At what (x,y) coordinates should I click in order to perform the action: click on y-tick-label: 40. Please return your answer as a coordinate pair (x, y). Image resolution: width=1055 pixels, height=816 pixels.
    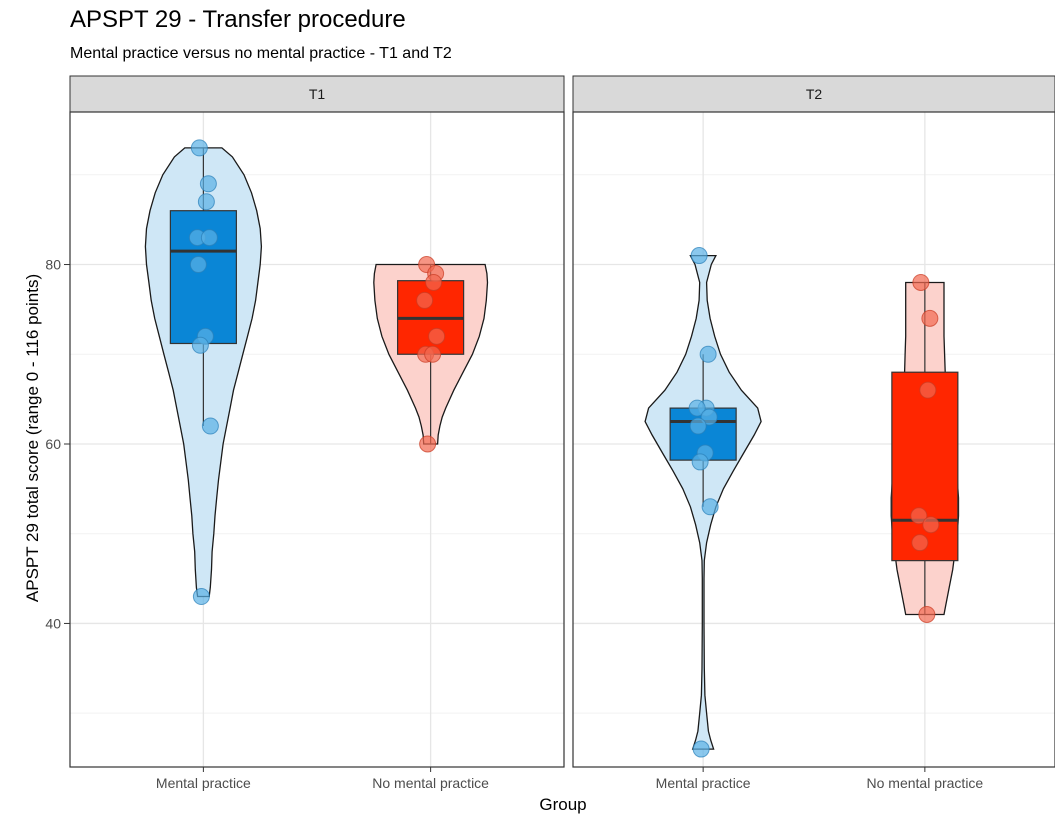
    Looking at the image, I should click on (53, 623).